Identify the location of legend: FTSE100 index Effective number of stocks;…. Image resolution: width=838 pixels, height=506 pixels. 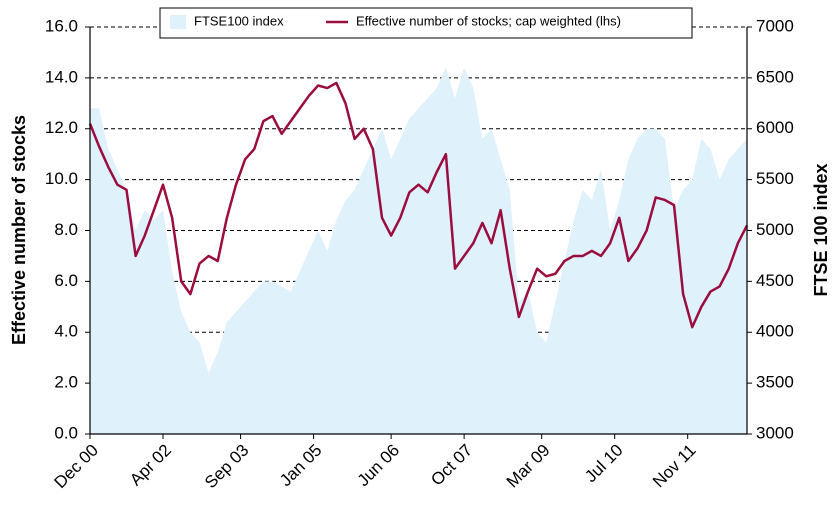
(426, 23).